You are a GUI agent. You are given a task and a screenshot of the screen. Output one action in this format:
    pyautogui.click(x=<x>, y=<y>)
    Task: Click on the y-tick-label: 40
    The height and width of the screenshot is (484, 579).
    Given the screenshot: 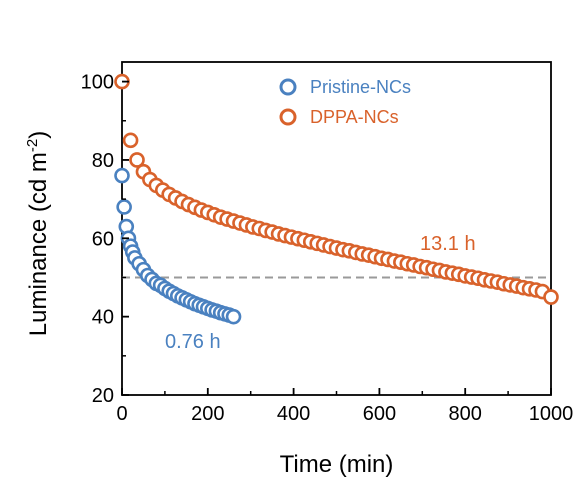 What is the action you would take?
    pyautogui.click(x=103, y=318)
    